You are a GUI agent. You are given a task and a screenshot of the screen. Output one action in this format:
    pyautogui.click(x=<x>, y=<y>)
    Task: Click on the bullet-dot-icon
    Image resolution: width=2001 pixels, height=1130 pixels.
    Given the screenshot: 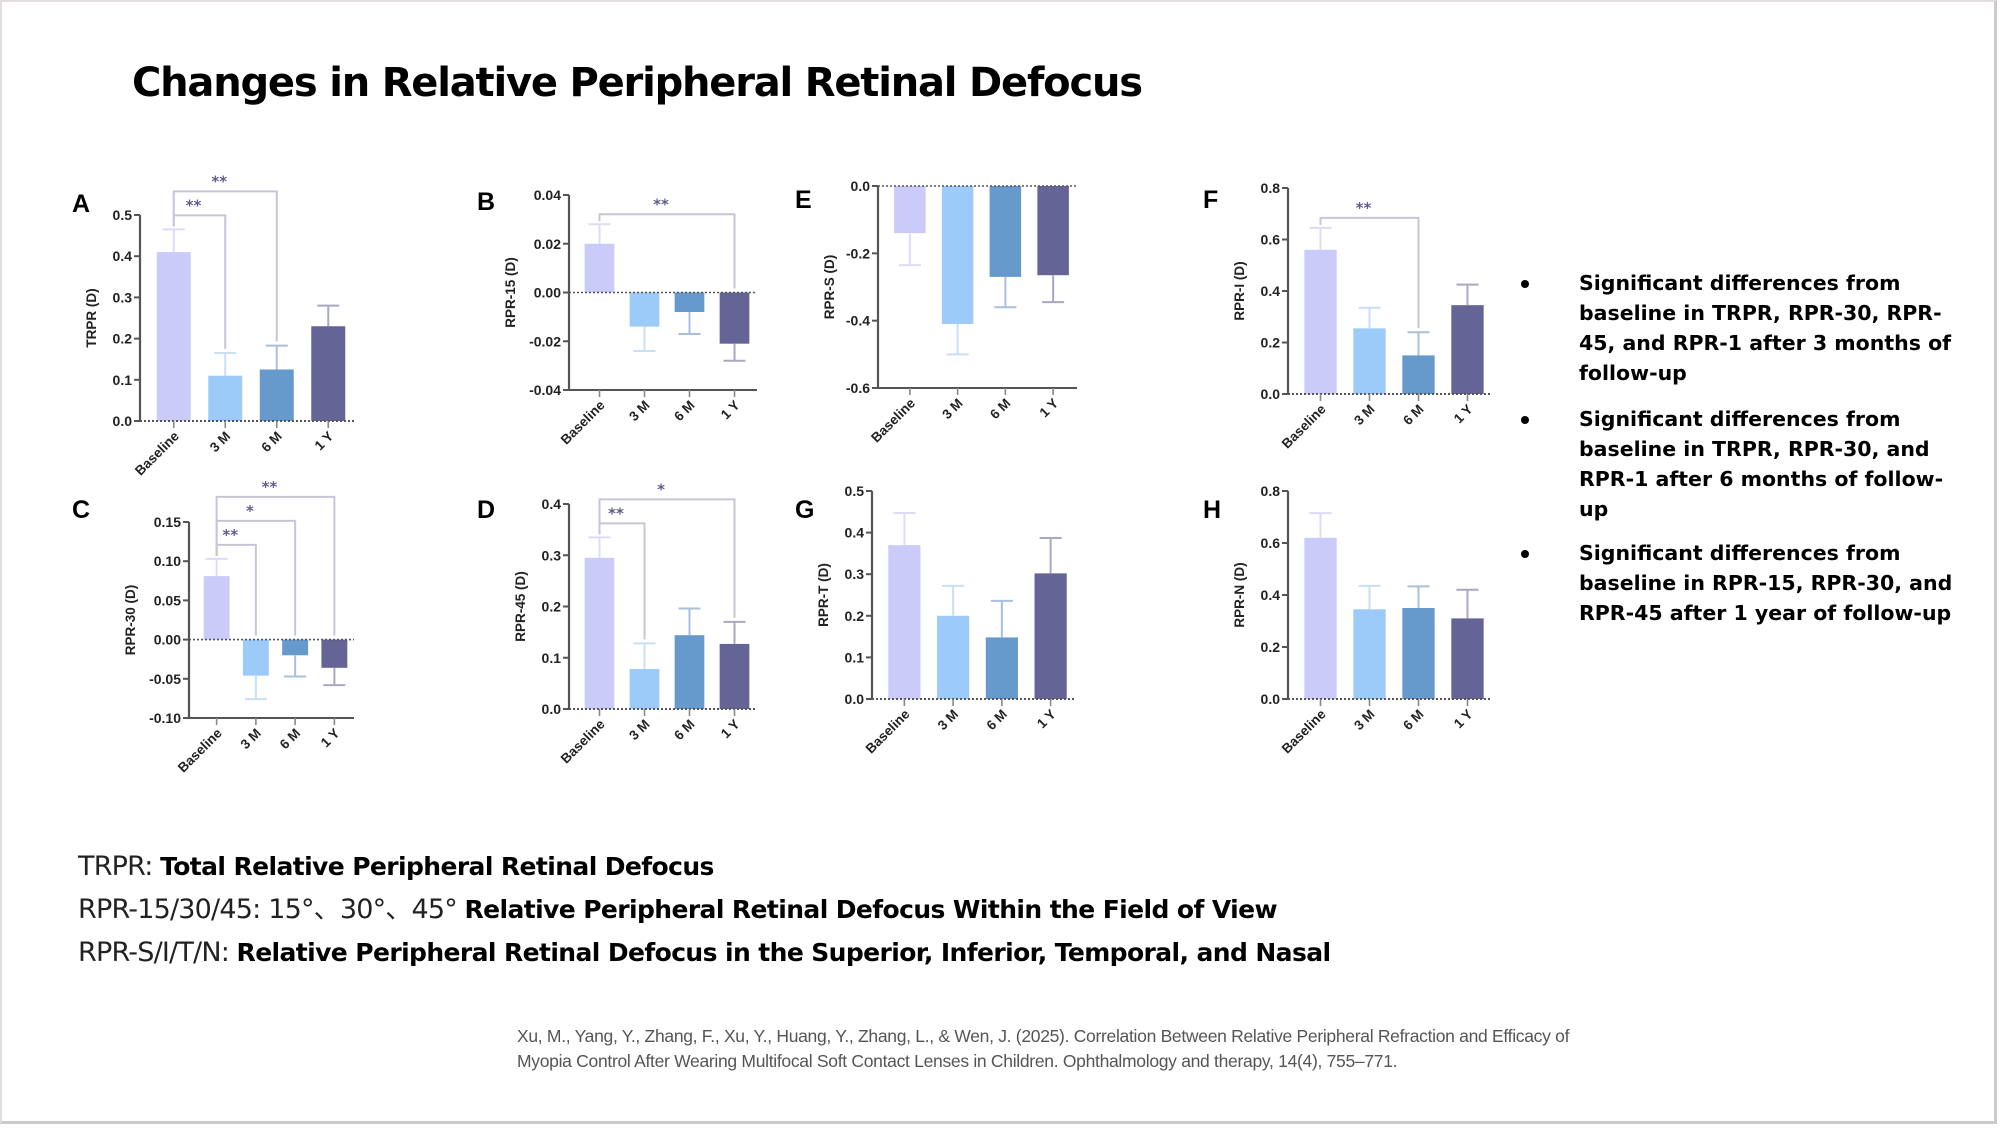 What is the action you would take?
    pyautogui.click(x=1525, y=554)
    